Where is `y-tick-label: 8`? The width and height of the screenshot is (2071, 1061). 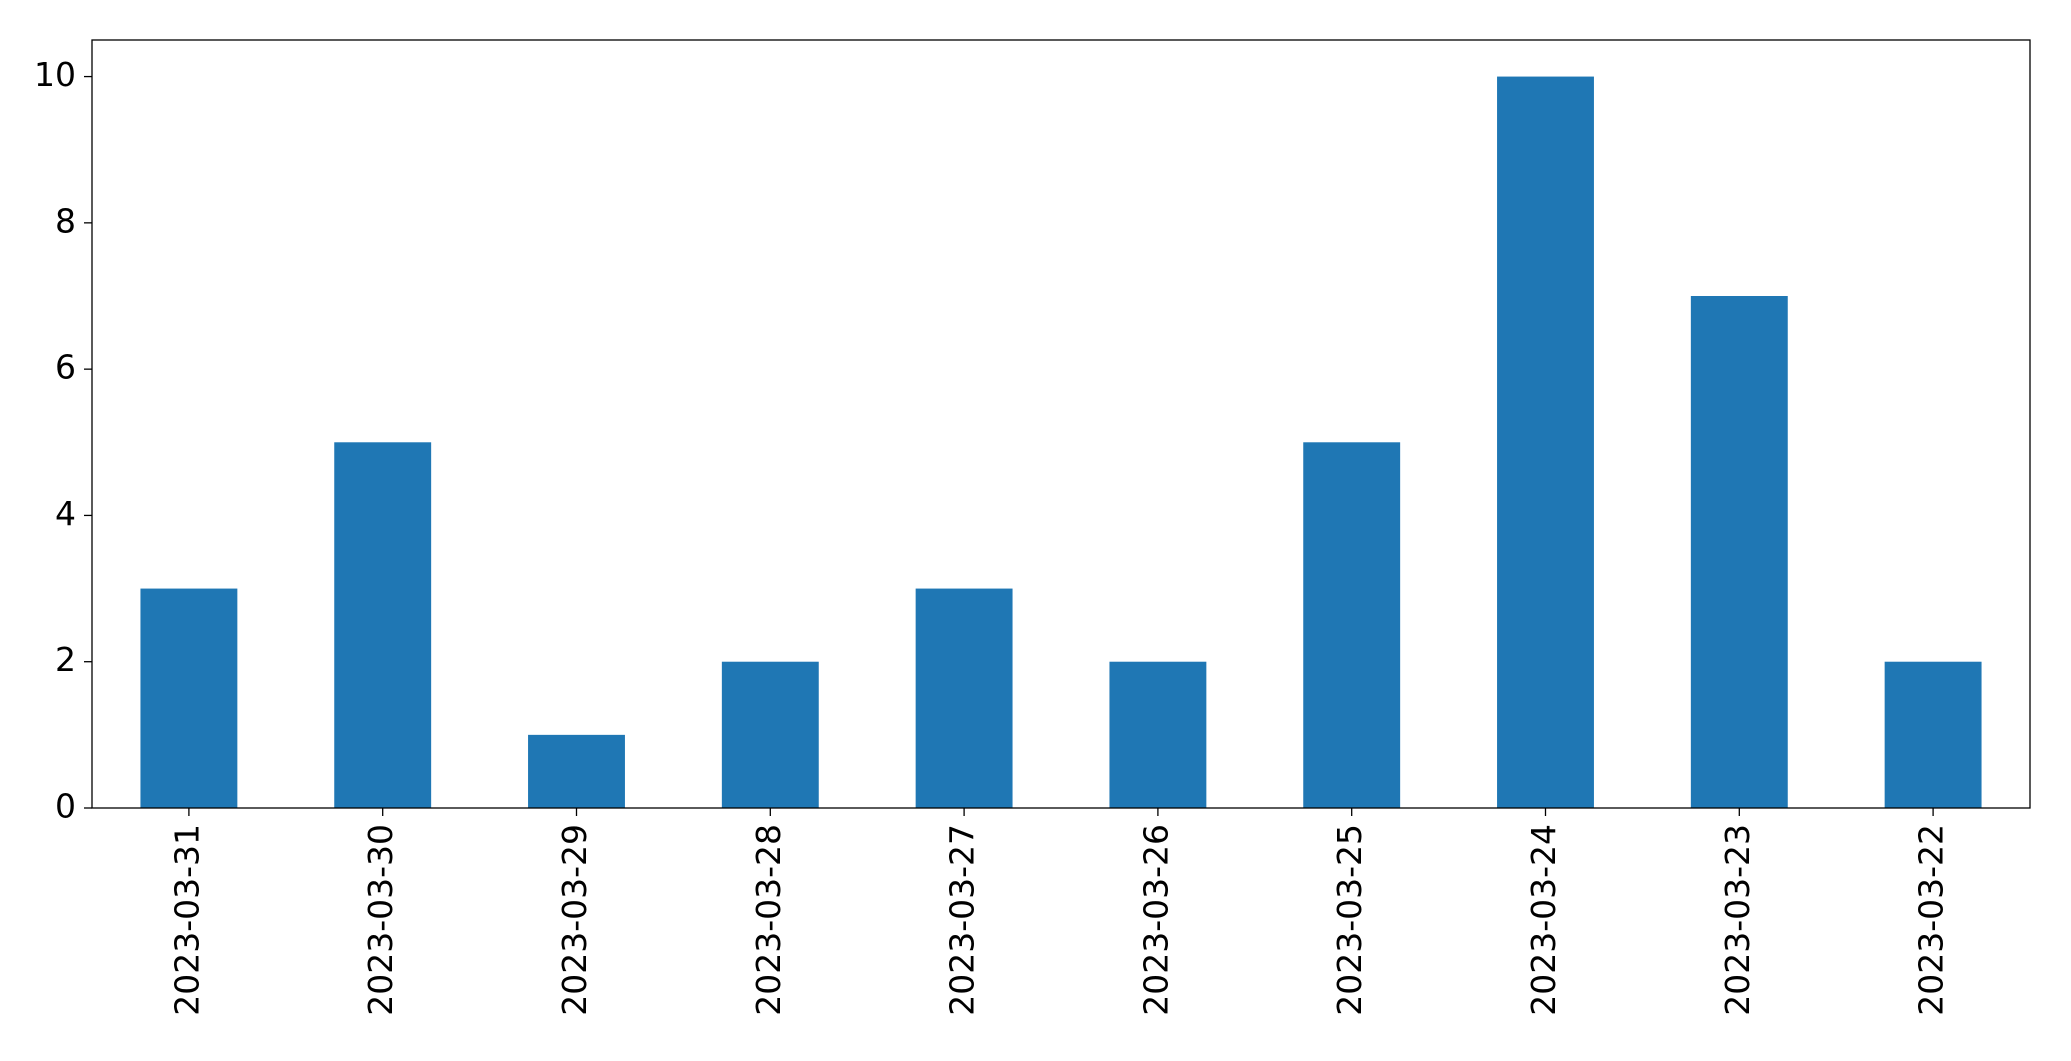
y-tick-label: 8 is located at coordinates (65, 220).